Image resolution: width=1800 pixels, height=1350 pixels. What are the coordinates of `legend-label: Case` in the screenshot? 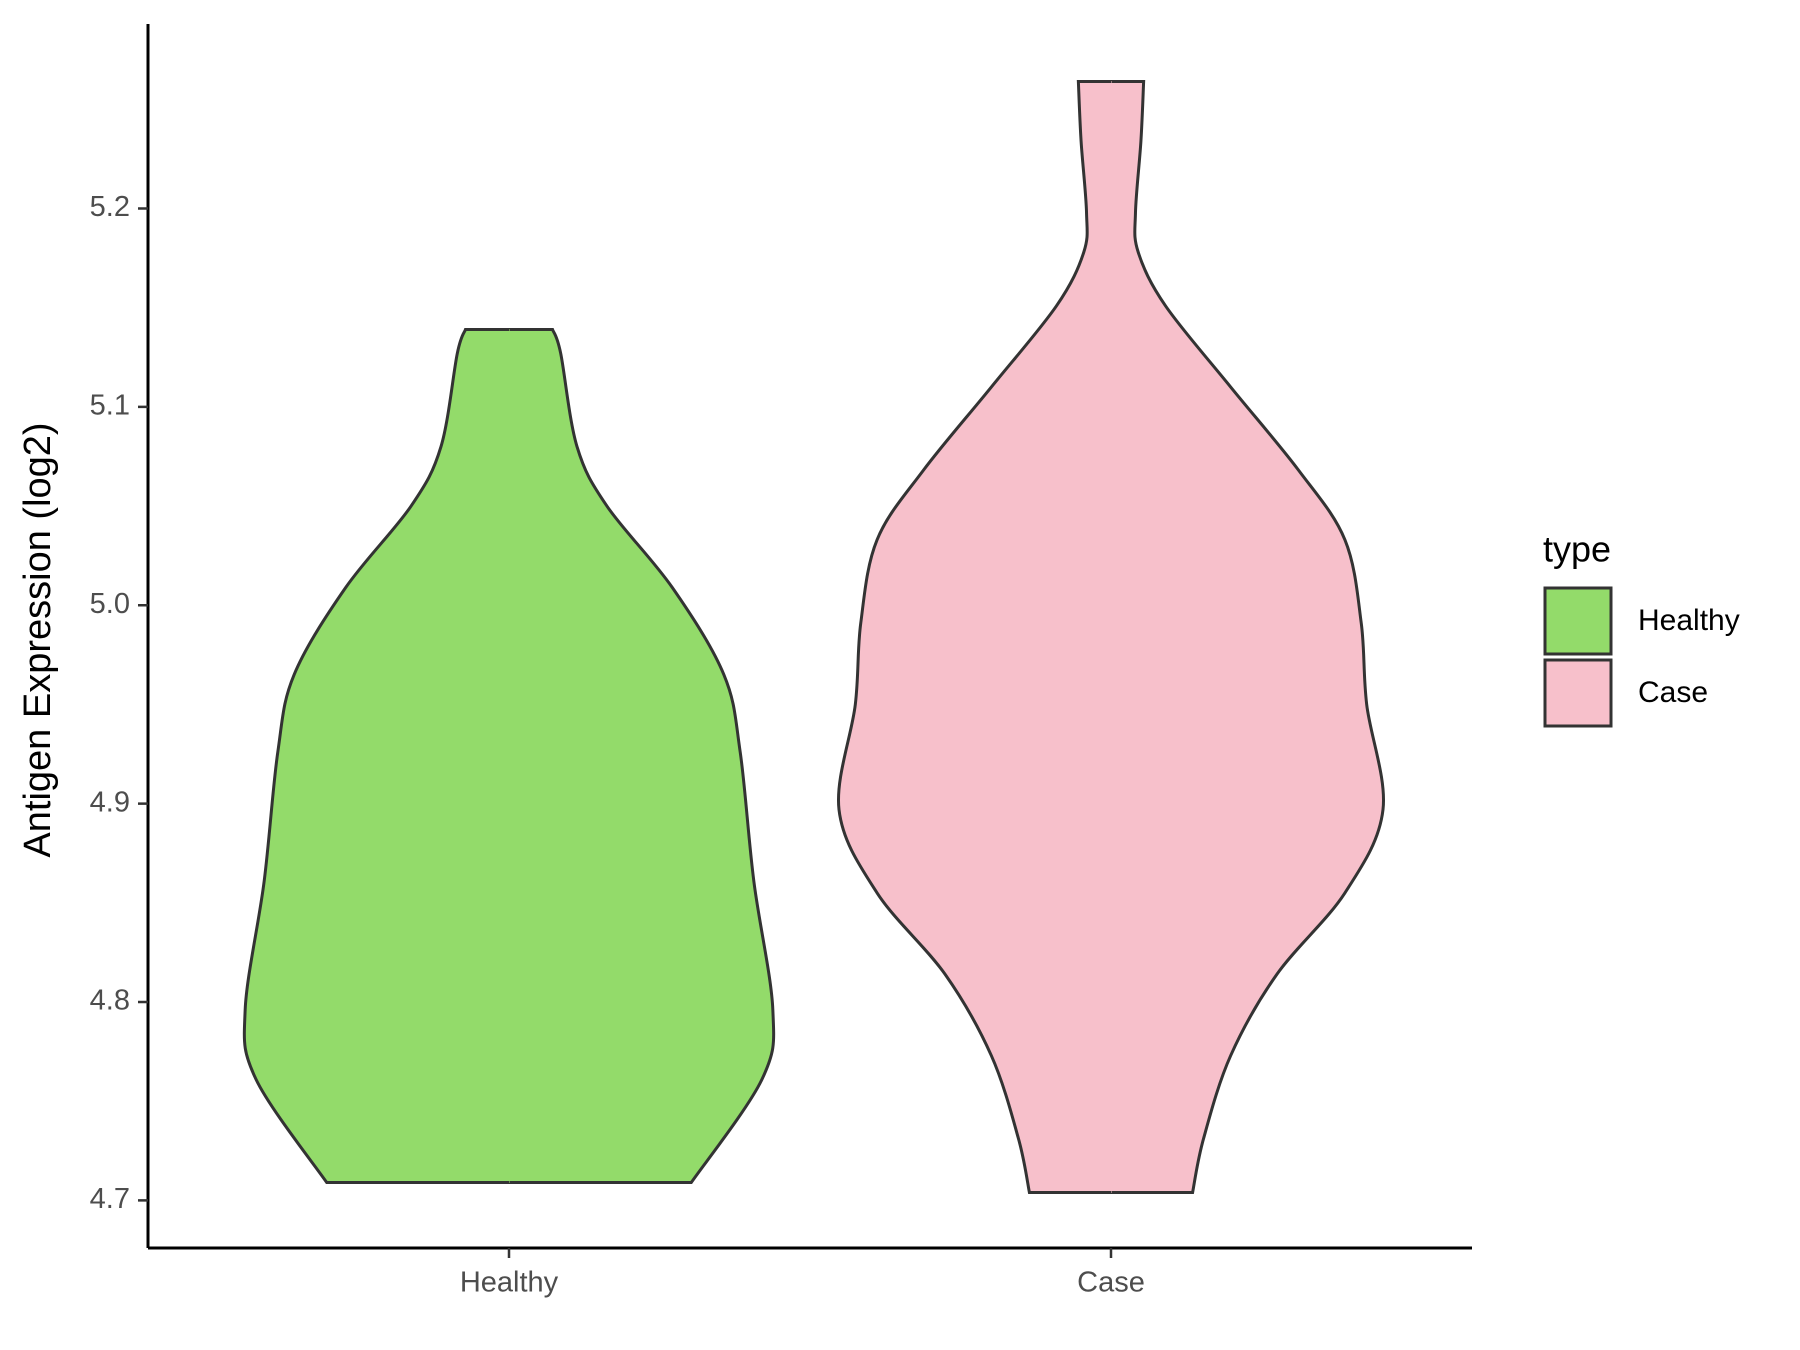 It's located at (1673, 692).